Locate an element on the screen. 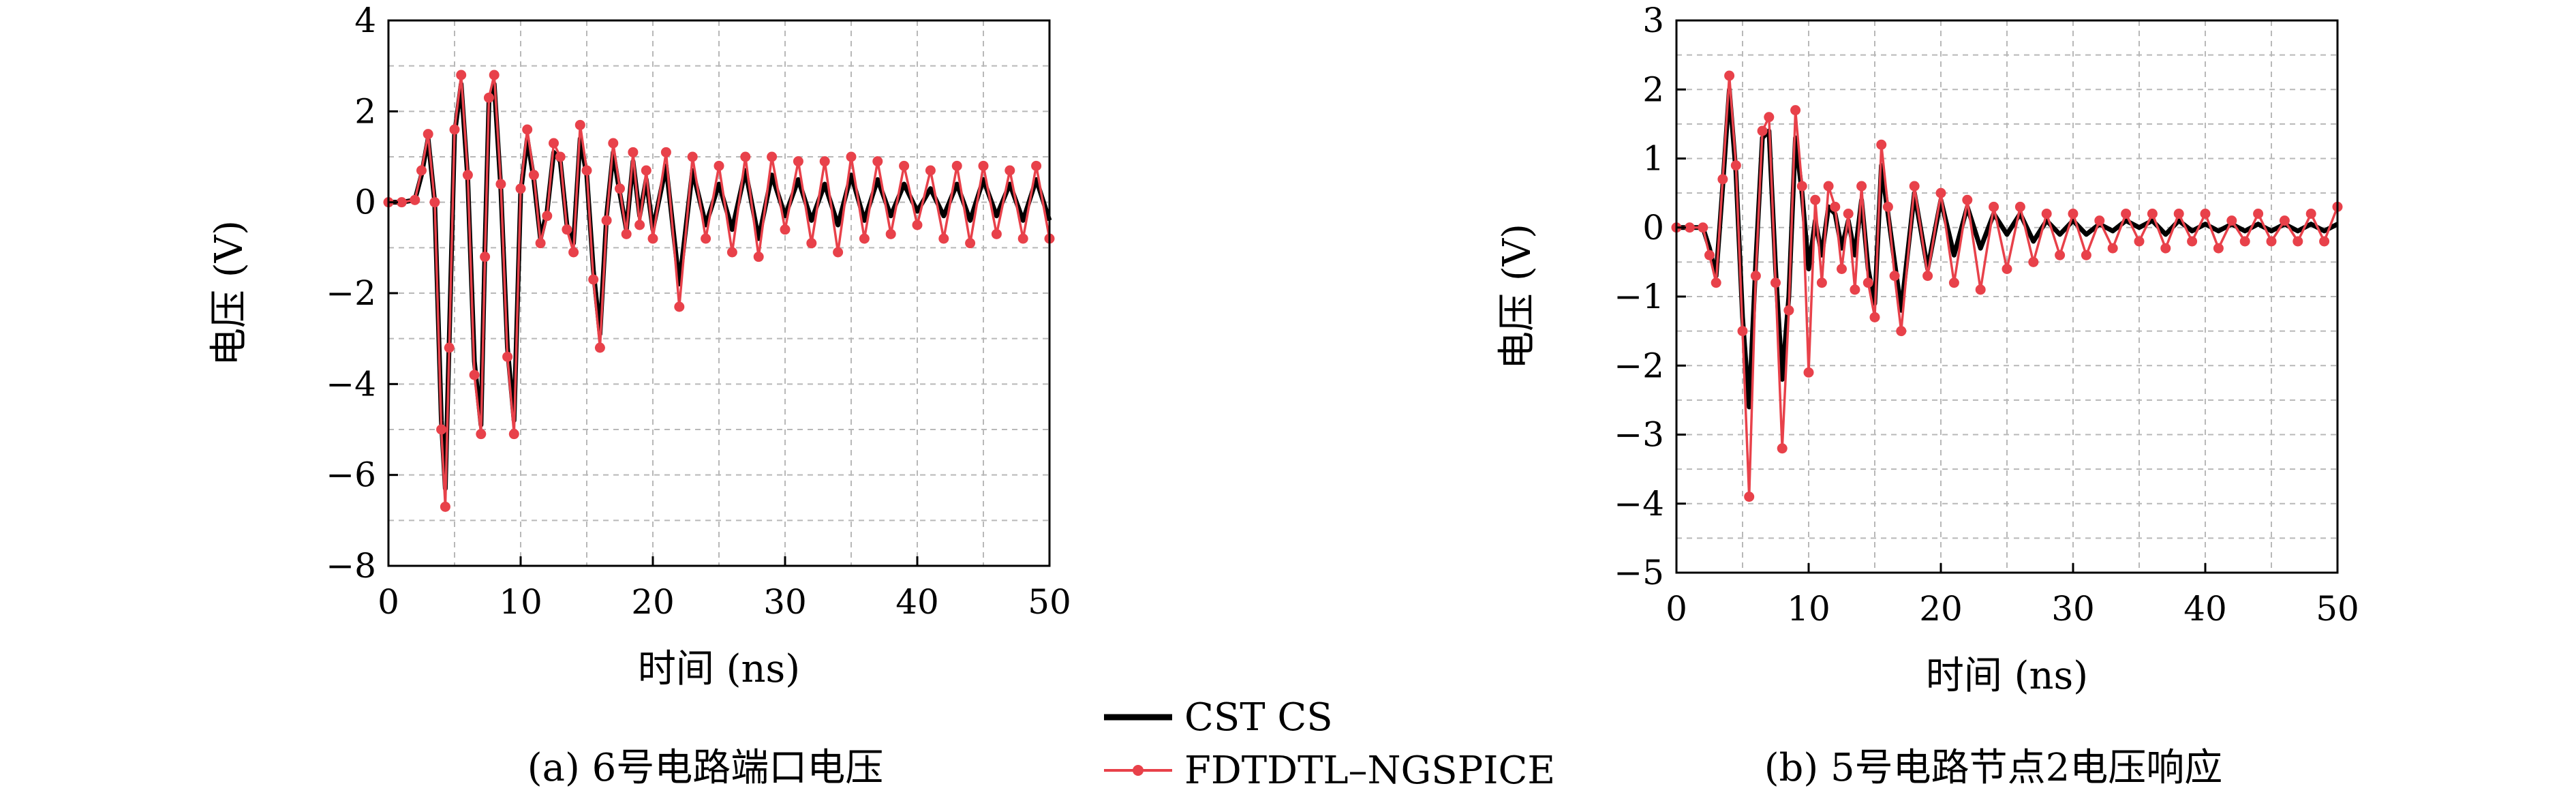  legend-label-cst-cs: CST CS is located at coordinates (1258, 717).